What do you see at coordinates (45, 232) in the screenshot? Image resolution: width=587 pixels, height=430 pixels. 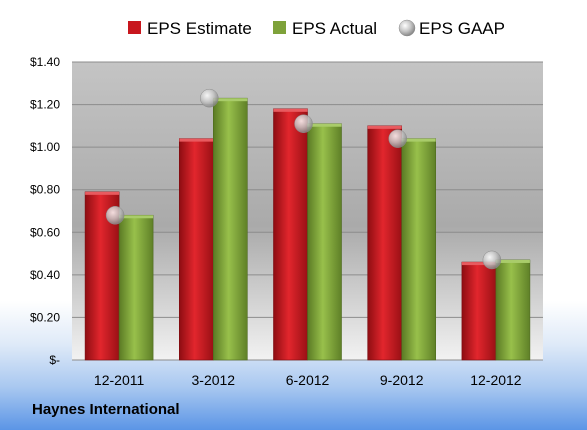 I see `y-tick-label: $0.60` at bounding box center [45, 232].